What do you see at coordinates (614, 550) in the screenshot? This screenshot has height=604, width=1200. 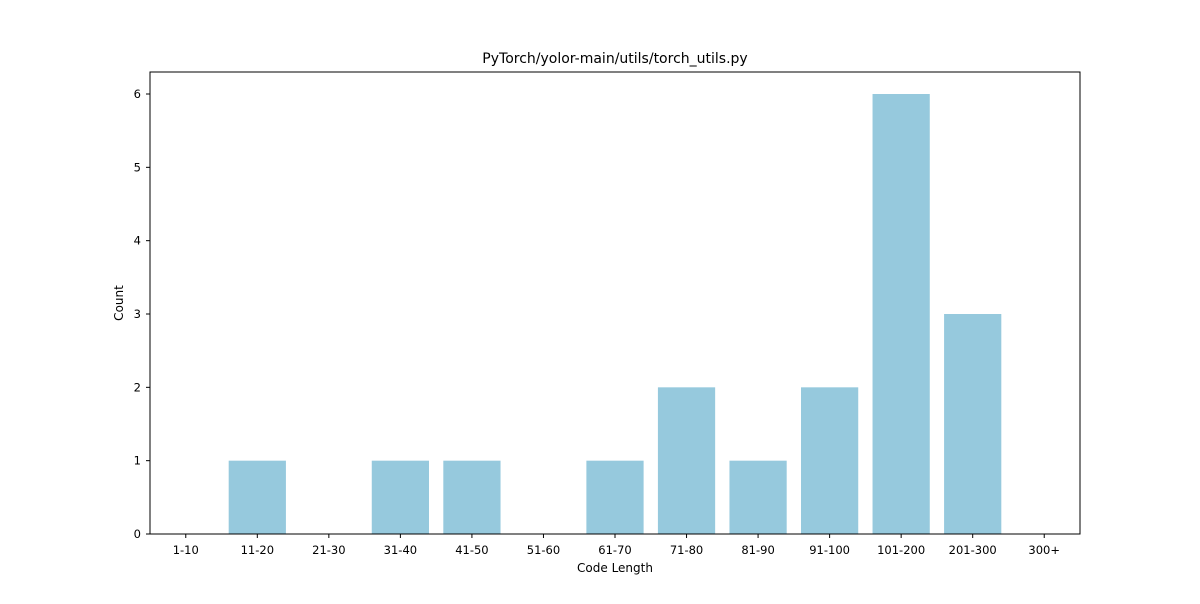 I see `x-tick-label: 61-70` at bounding box center [614, 550].